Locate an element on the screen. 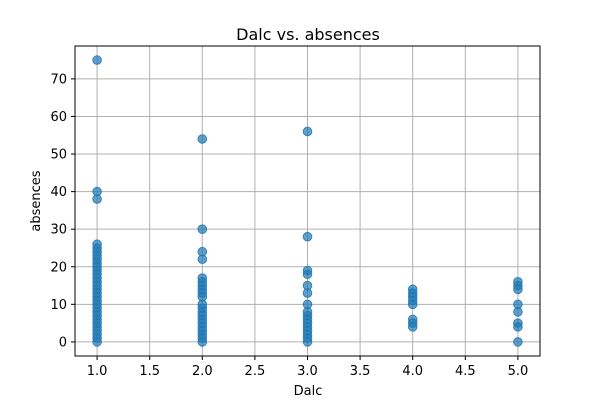  x-axis-ticks: 1.0 1.5 2.0 2.5 3.0 3.5 4.0 4.5 5.0 is located at coordinates (308, 367).